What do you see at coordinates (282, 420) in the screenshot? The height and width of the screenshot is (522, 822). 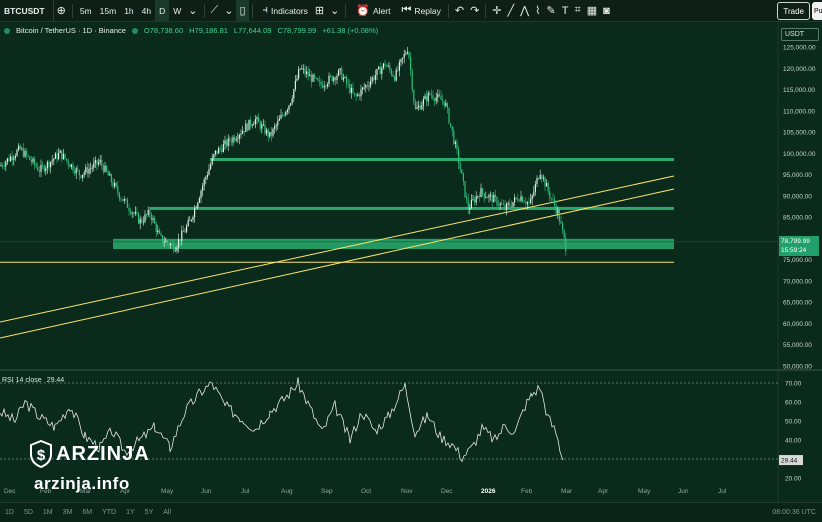 I see `rsi-line` at bounding box center [282, 420].